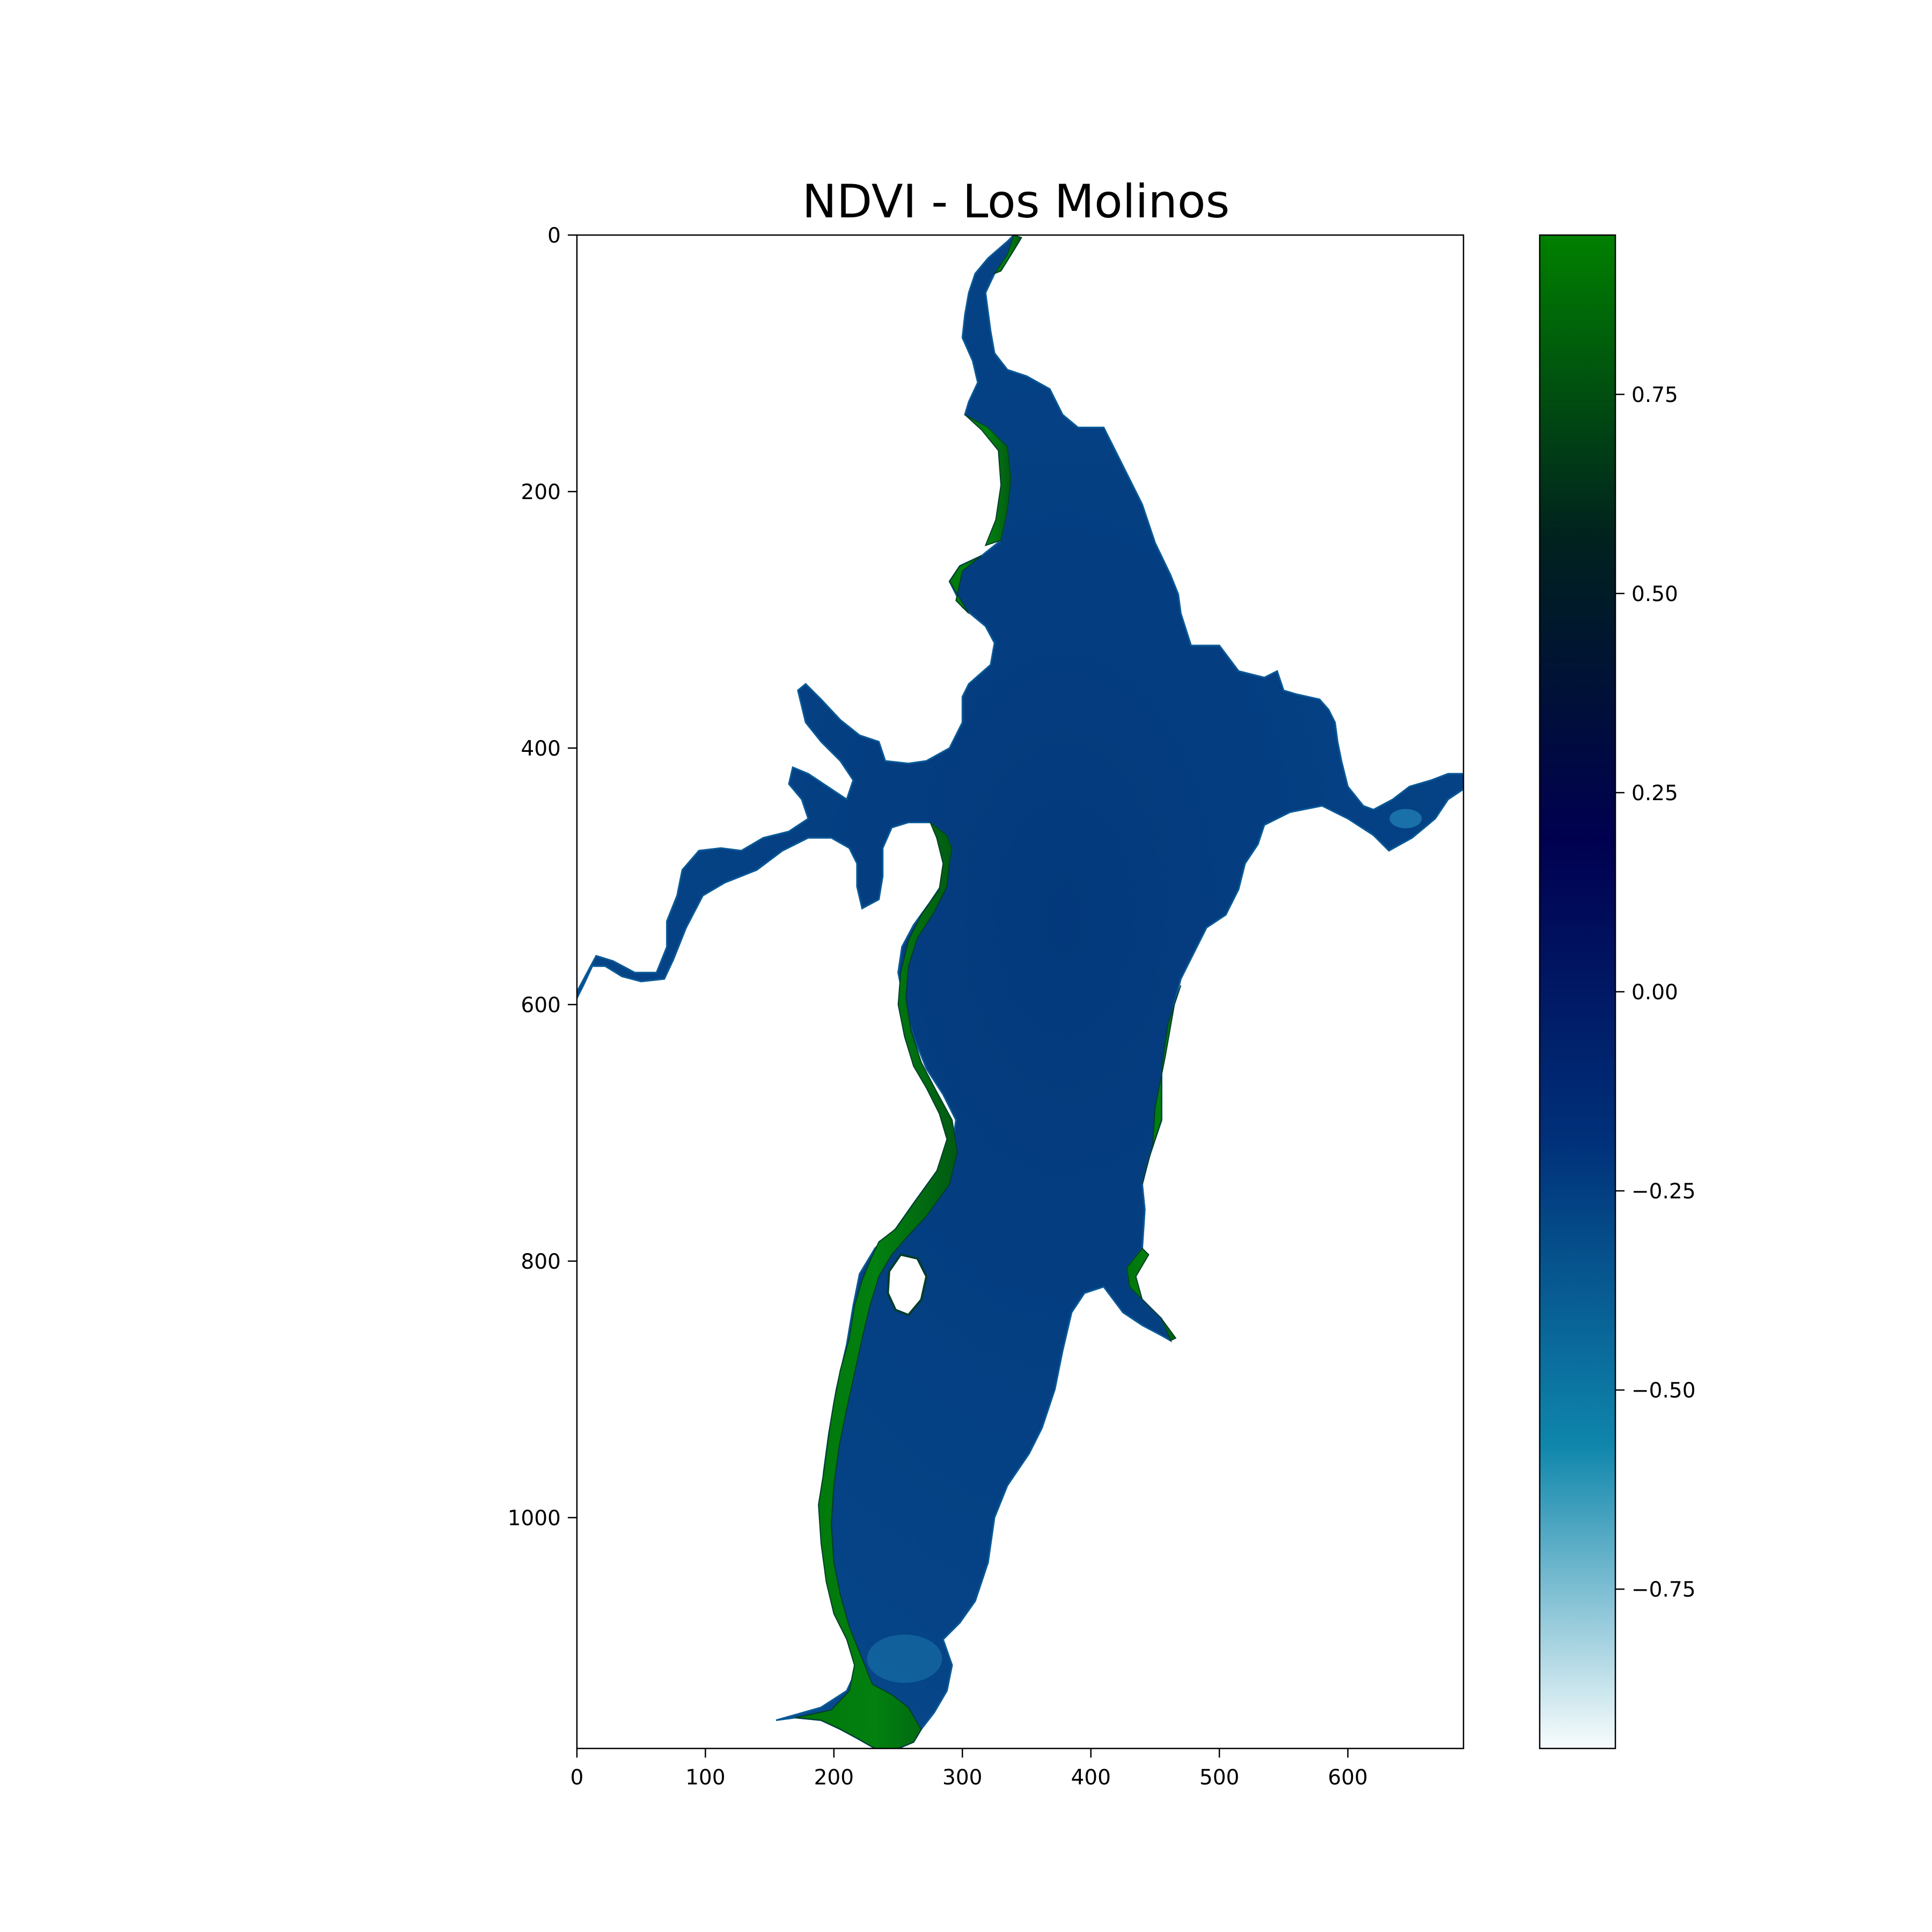 The image size is (1932, 1932). What do you see at coordinates (705, 1778) in the screenshot?
I see `x-tick-label: 100` at bounding box center [705, 1778].